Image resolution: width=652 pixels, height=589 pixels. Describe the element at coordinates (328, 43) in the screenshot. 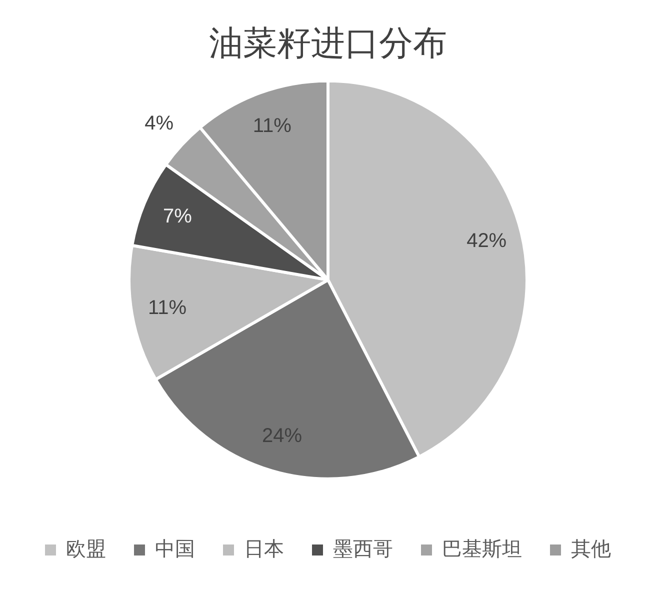

I see `chart-title: 油菜籽进口分布` at that location.